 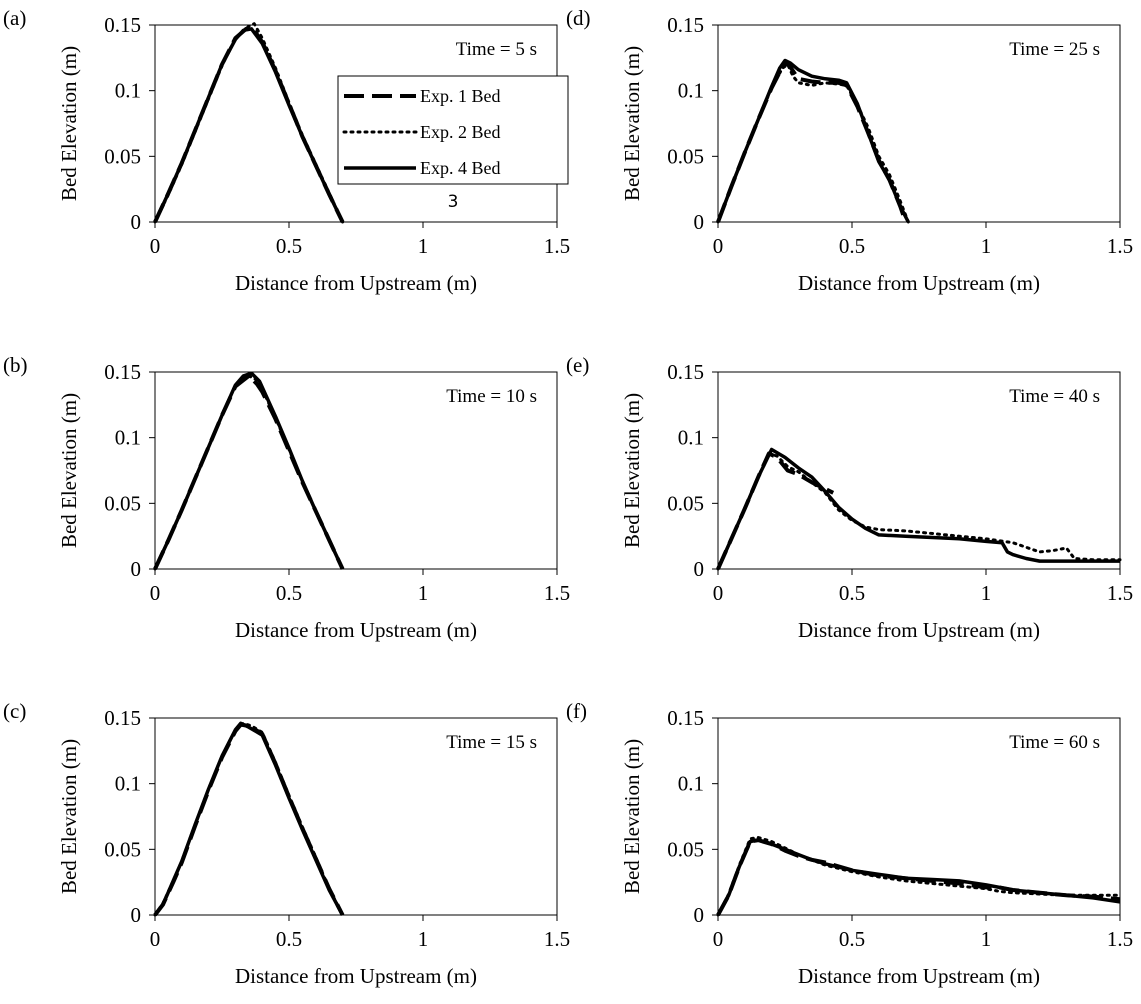 I want to click on chart-4-xtick-label: 1, so click(x=986, y=593).